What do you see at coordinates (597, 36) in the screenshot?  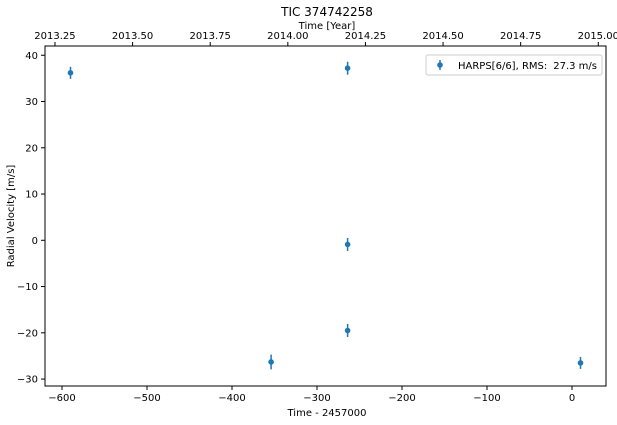 I see `top-x-tick-label: 2015.00` at bounding box center [597, 36].